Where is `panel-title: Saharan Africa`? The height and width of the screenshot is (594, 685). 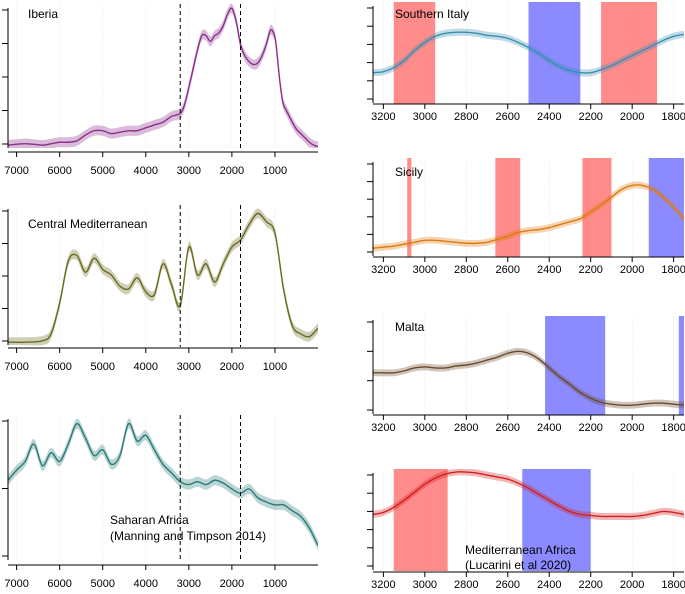 panel-title: Saharan Africa is located at coordinates (149, 520).